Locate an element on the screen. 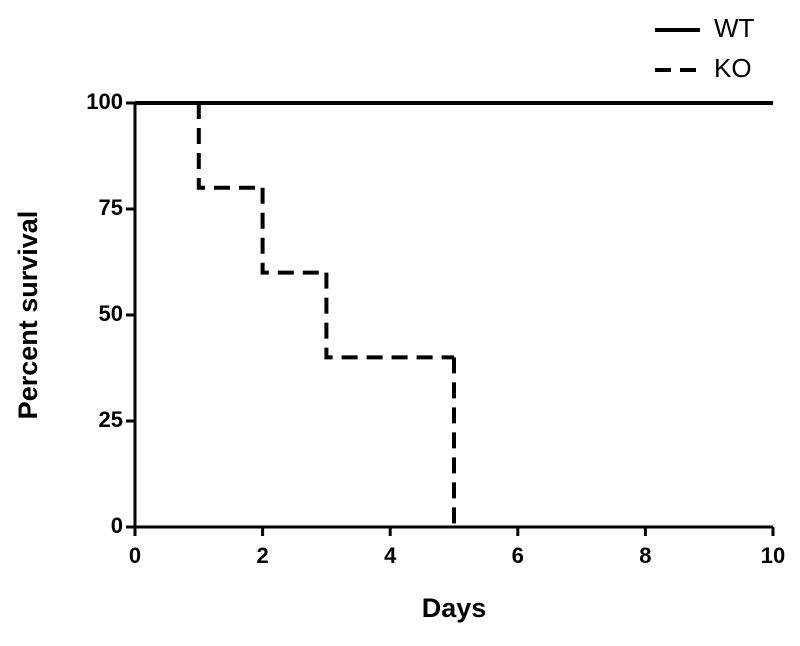  y-axis-title: Percent survival is located at coordinates (28, 315).